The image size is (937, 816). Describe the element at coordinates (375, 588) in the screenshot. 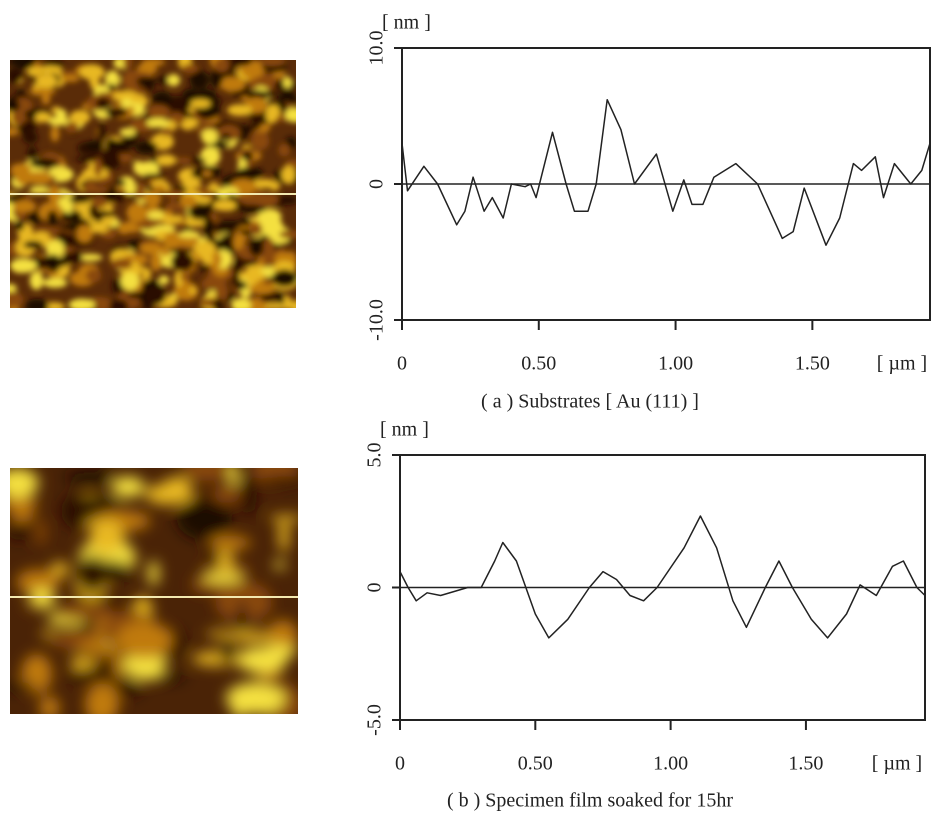

I see `y-tick-label: 0` at that location.